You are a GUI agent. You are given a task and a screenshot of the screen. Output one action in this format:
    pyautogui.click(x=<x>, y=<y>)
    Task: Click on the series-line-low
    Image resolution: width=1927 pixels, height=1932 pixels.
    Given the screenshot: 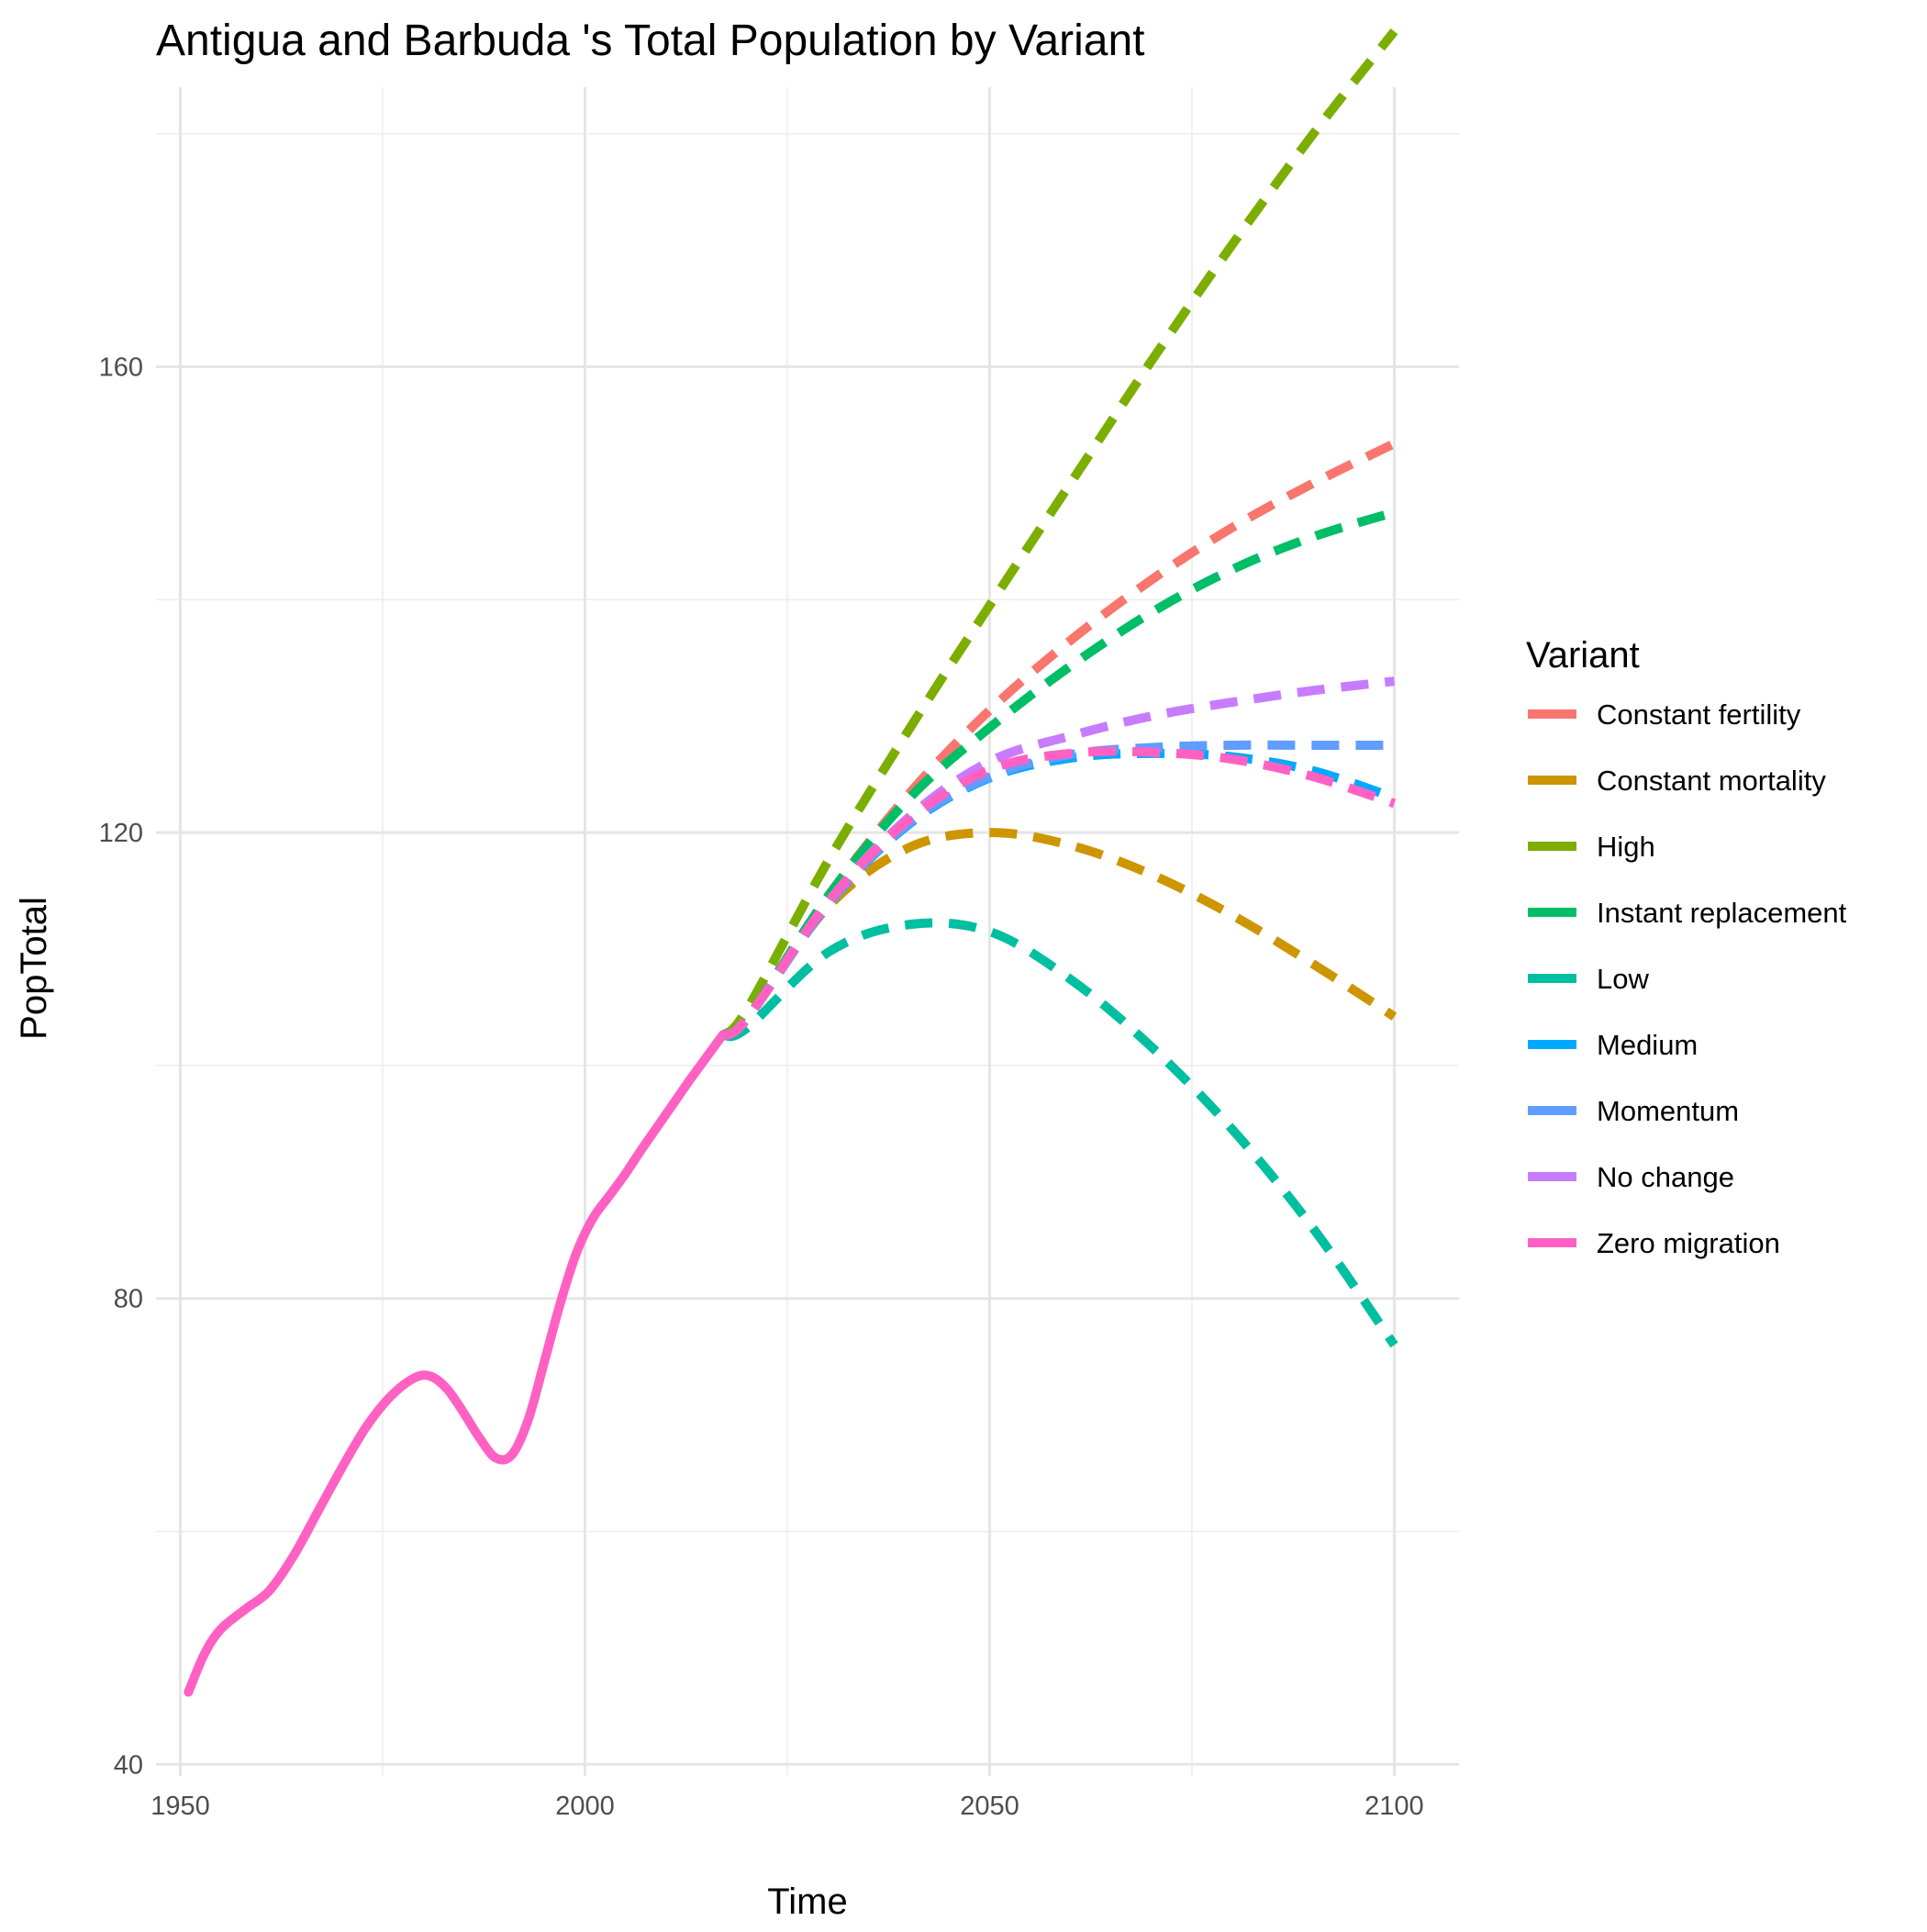 What is the action you would take?
    pyautogui.click(x=1059, y=1133)
    